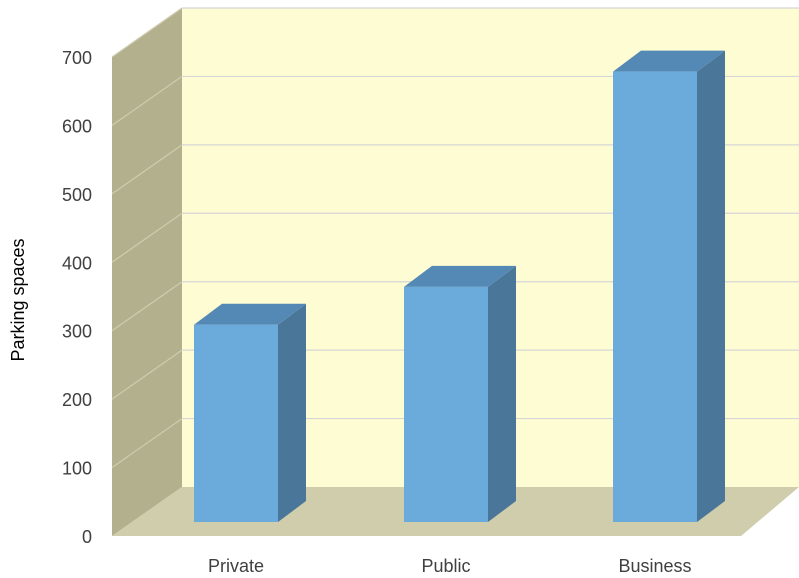 Image resolution: width=799 pixels, height=578 pixels. I want to click on y-axis-label: Parking spaces, so click(18, 299).